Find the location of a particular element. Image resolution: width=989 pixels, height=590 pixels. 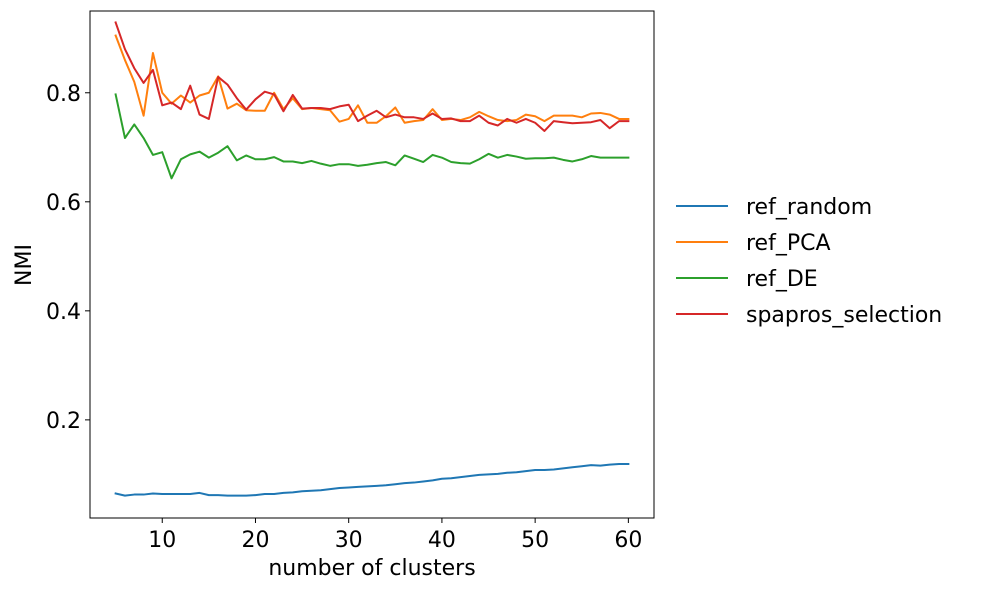

x-tick-label: 50 is located at coordinates (535, 540).